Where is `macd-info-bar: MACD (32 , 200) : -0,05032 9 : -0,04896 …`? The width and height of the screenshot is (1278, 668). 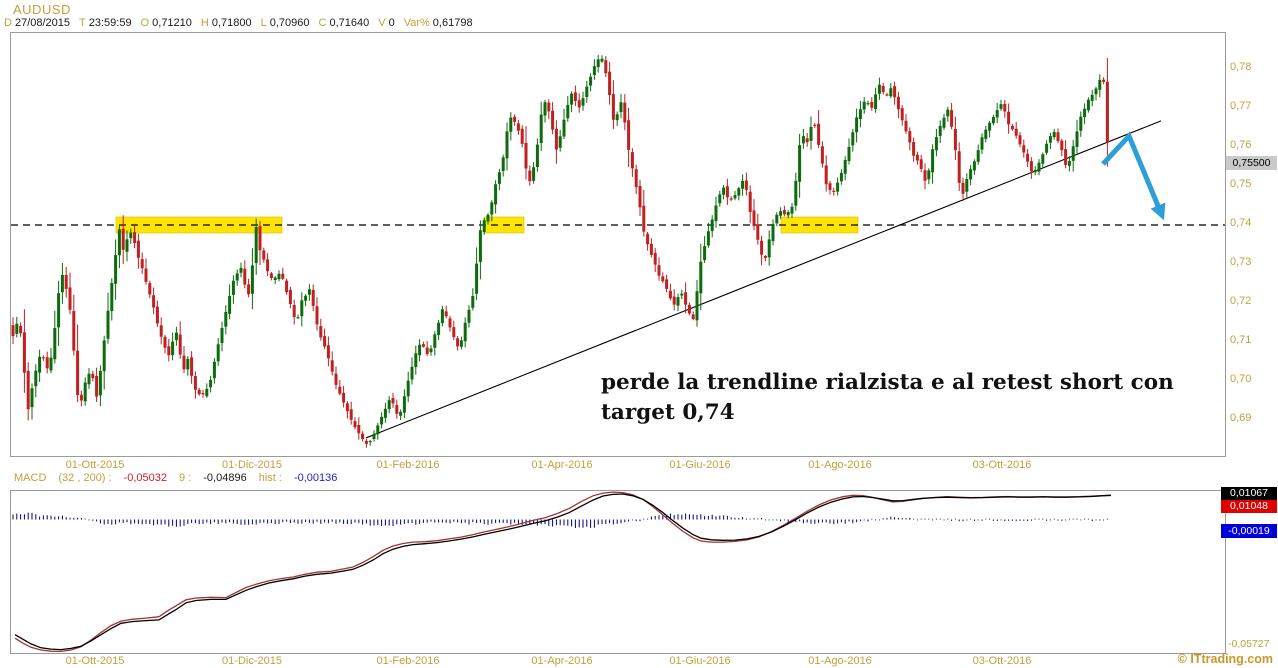 macd-info-bar: MACD (32 , 200) : -0,05032 9 : -0,04896 … is located at coordinates (175, 478).